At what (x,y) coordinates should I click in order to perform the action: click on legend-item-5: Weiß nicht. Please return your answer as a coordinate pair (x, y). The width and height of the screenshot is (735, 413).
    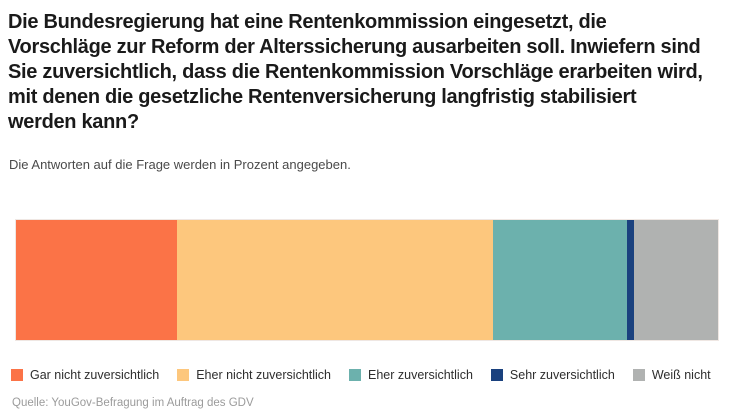
    Looking at the image, I should click on (671, 375).